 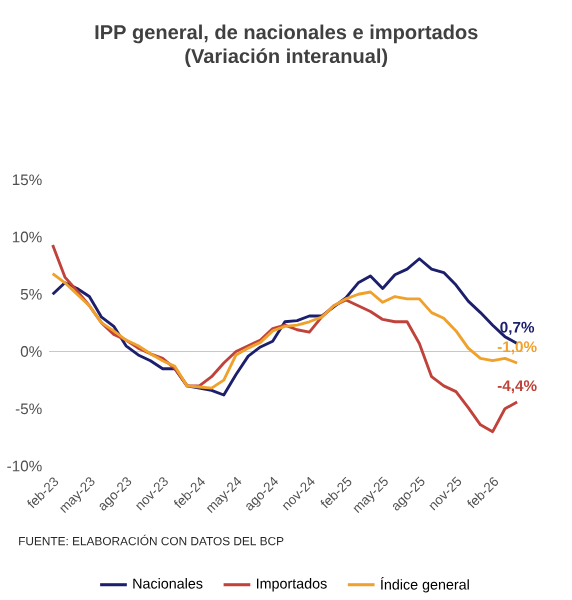 What do you see at coordinates (286, 34) in the screenshot?
I see `chart-title: IPP general, de nacionales e importados` at bounding box center [286, 34].